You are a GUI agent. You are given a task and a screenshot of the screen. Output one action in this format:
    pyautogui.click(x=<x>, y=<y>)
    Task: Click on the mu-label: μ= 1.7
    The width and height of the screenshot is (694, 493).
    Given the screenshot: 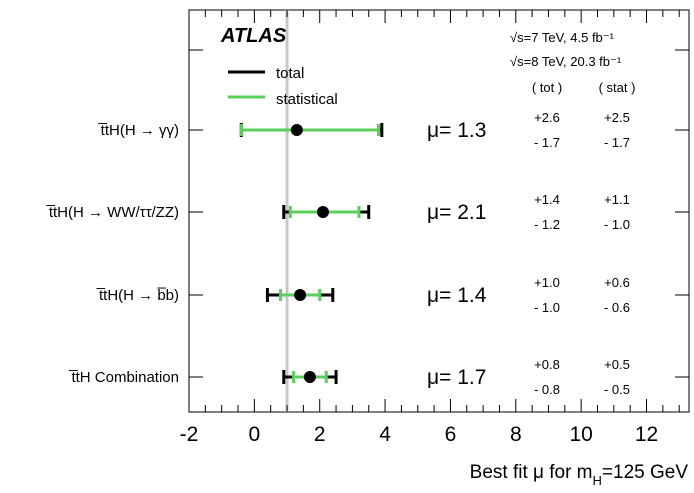 What is the action you would take?
    pyautogui.click(x=456, y=377)
    